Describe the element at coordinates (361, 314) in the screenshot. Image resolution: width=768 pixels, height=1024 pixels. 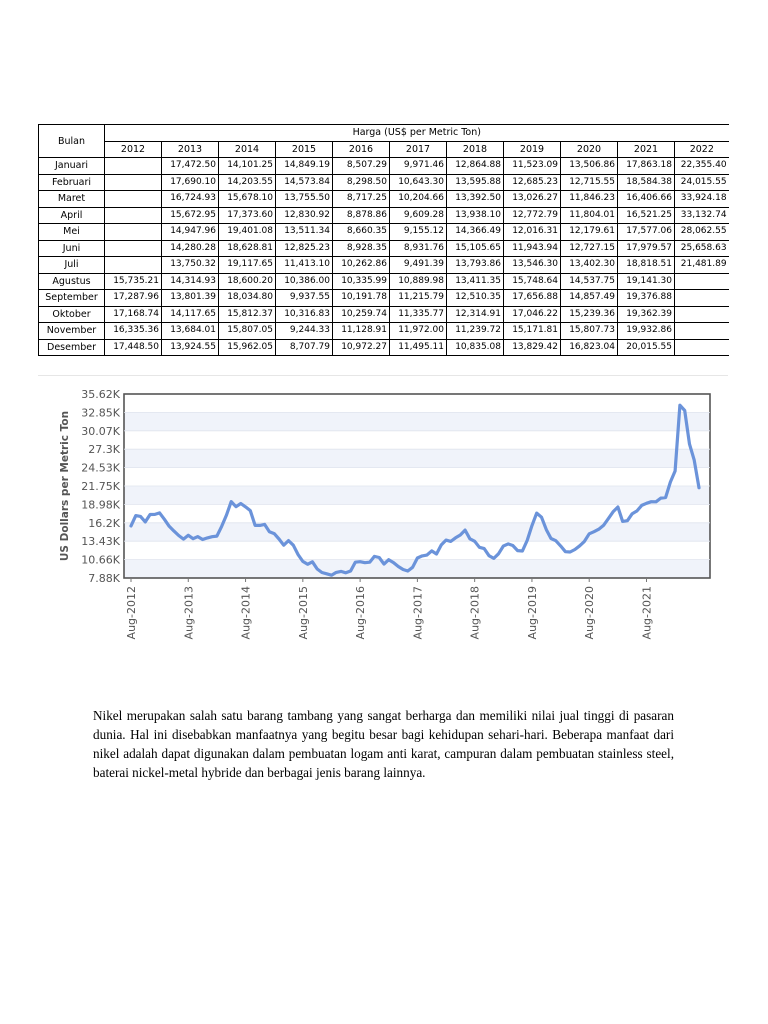
I see `price-cell: 10,259.74` at that location.